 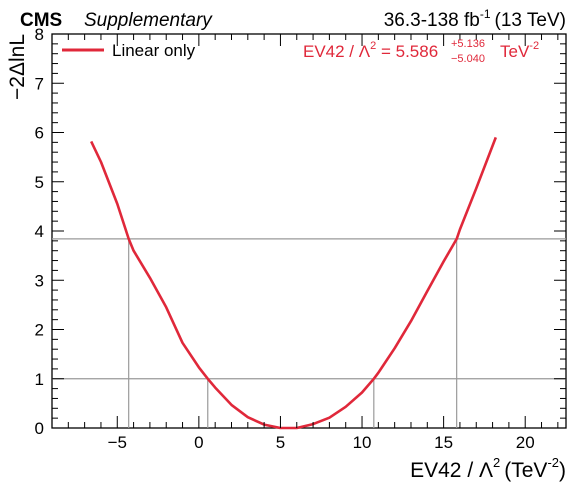 What do you see at coordinates (39, 231) in the screenshot?
I see `y-tick-label: 4` at bounding box center [39, 231].